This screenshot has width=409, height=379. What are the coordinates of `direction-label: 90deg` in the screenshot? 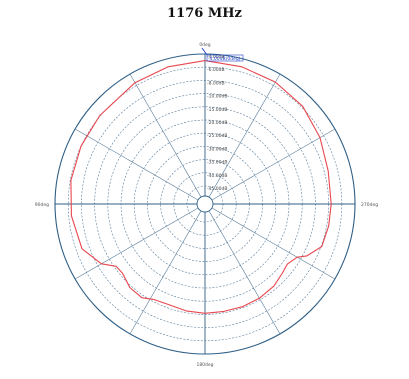 It's located at (42, 205).